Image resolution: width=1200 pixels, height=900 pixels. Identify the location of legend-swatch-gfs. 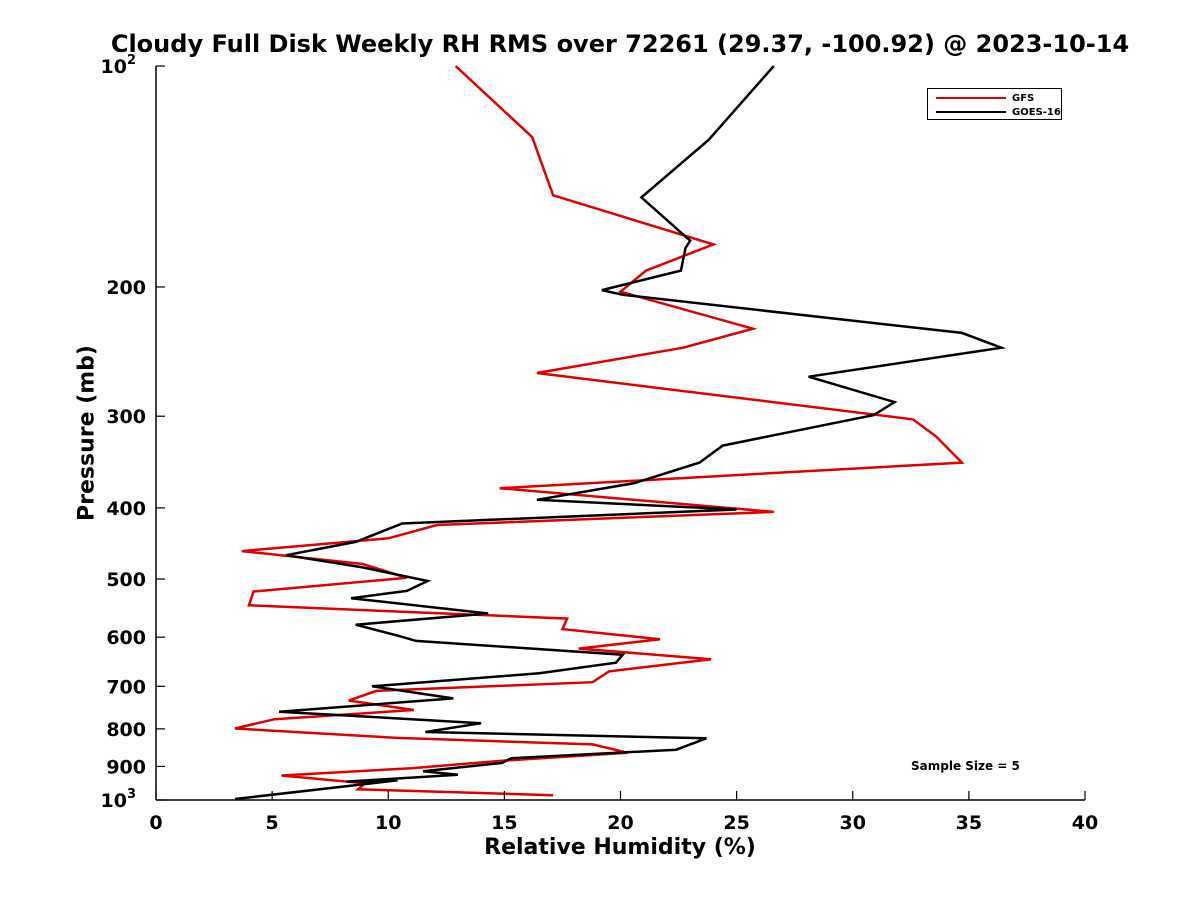
(971, 98).